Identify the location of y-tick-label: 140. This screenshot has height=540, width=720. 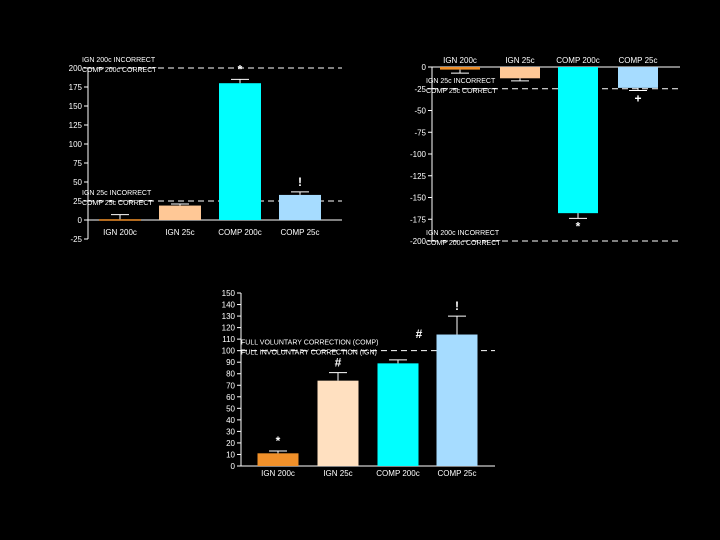
(229, 305).